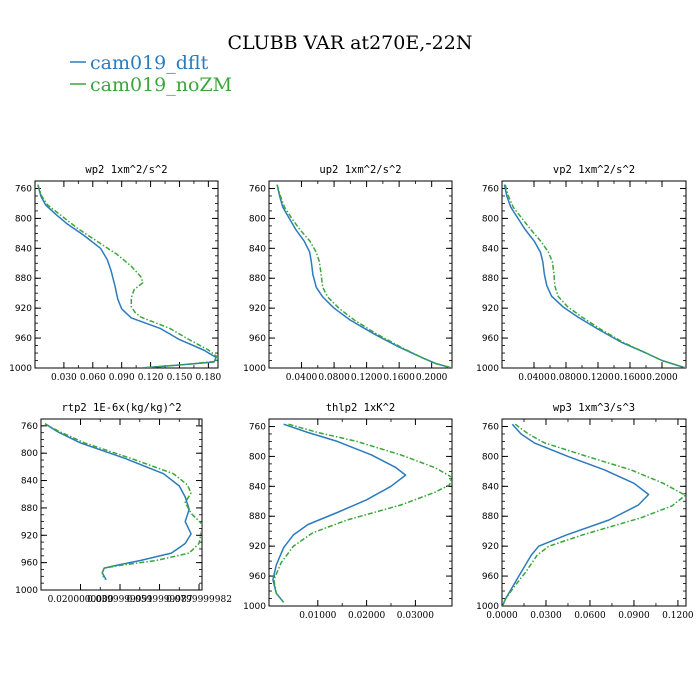 The height and width of the screenshot is (700, 700). Describe the element at coordinates (208, 378) in the screenshot. I see `x-tick-label: 0.180` at that location.